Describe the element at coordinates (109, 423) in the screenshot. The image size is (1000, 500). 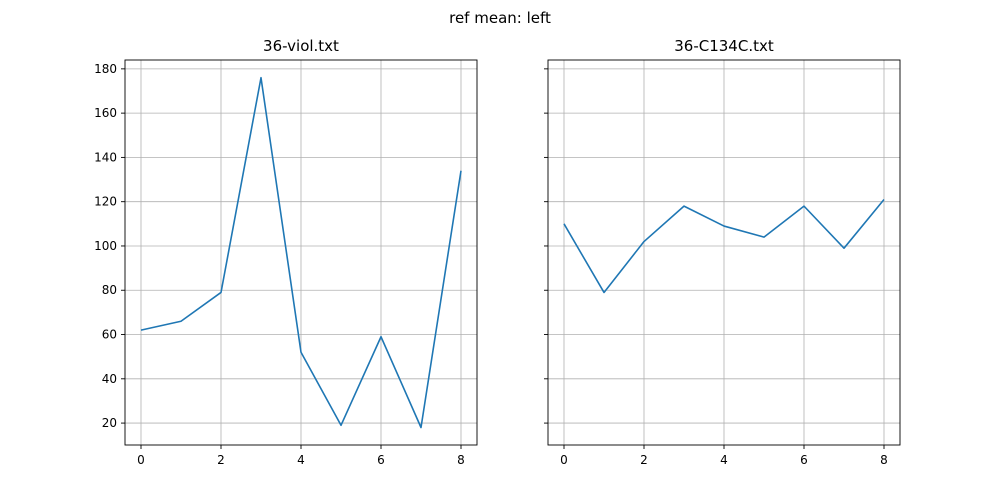
I see `y-tick-label: 20` at that location.